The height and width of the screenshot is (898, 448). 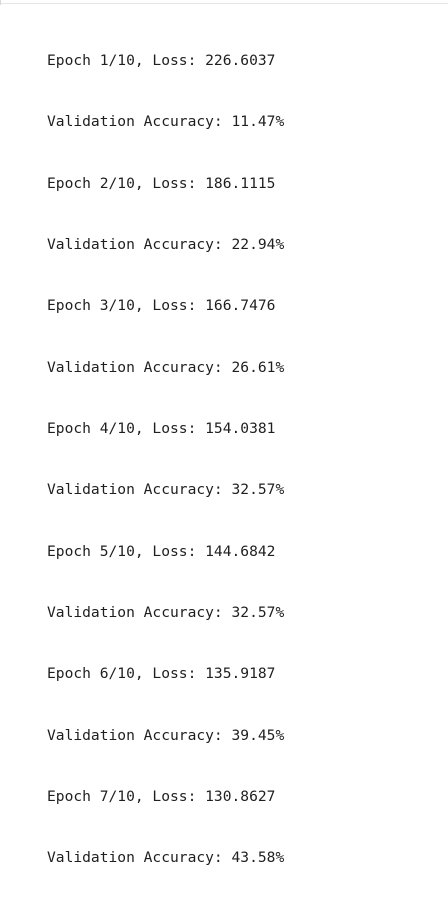 What do you see at coordinates (166, 244) in the screenshot?
I see `output-line-epoch-2-val-acc: Validation Accuracy: 22.94%` at bounding box center [166, 244].